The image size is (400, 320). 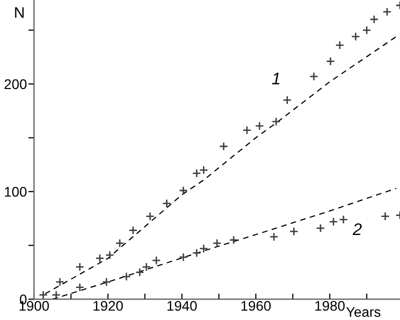 I want to click on y-tick-label: 100, so click(x=15, y=191).